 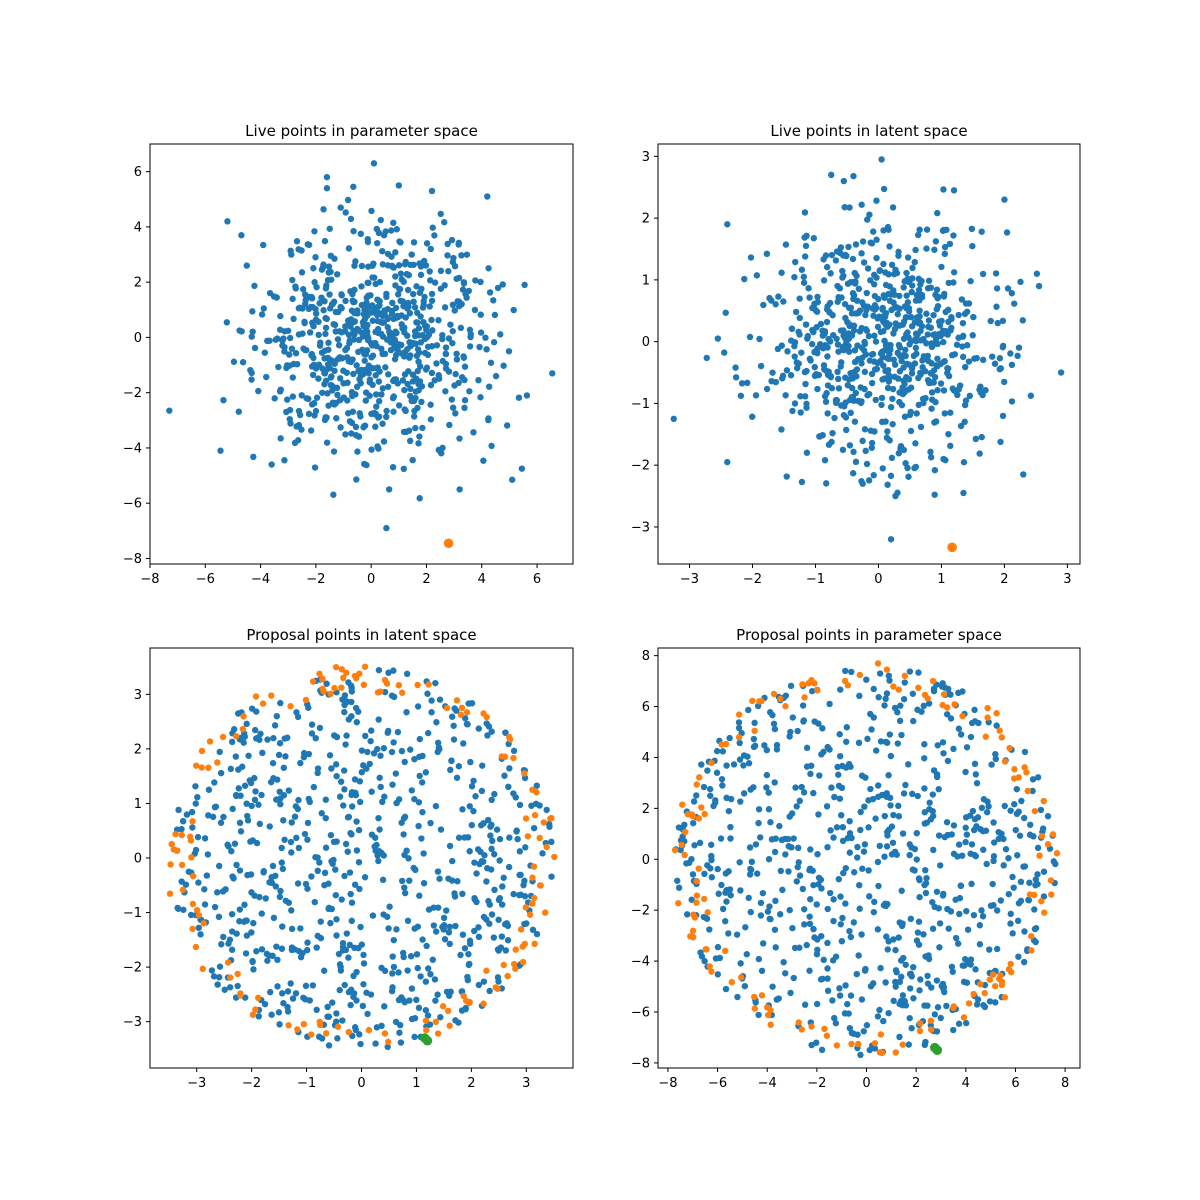 I want to click on panel-title: Proposal points in parameter space, so click(x=869, y=635).